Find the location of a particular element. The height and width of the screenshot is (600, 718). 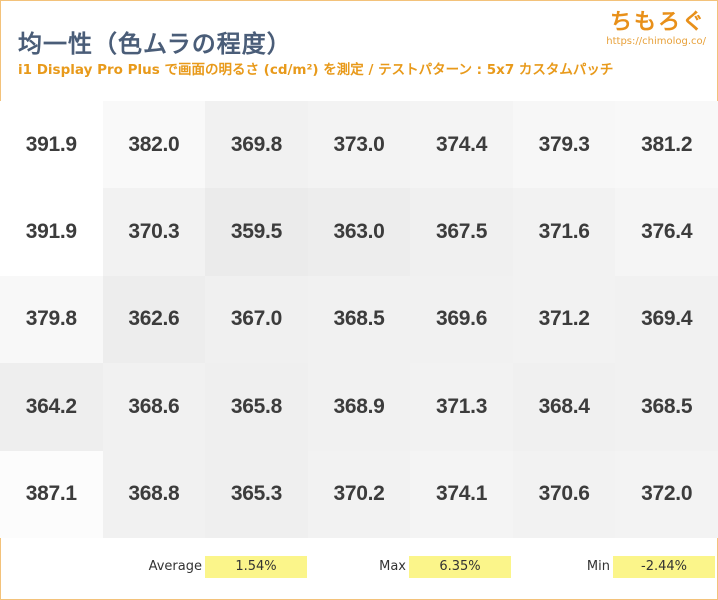

heatmap-cell: 365.3 is located at coordinates (256, 494).